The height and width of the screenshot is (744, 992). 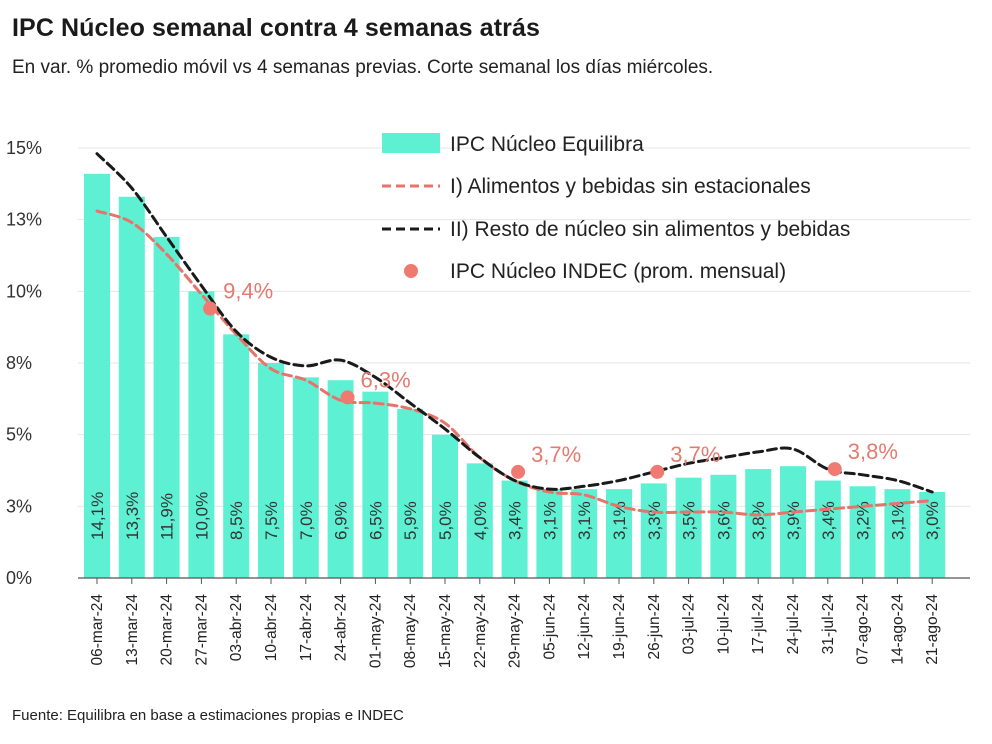 What do you see at coordinates (630, 186) in the screenshot?
I see `legend-label-alimentos: I) Alimentos y bebidas sin estacionales` at bounding box center [630, 186].